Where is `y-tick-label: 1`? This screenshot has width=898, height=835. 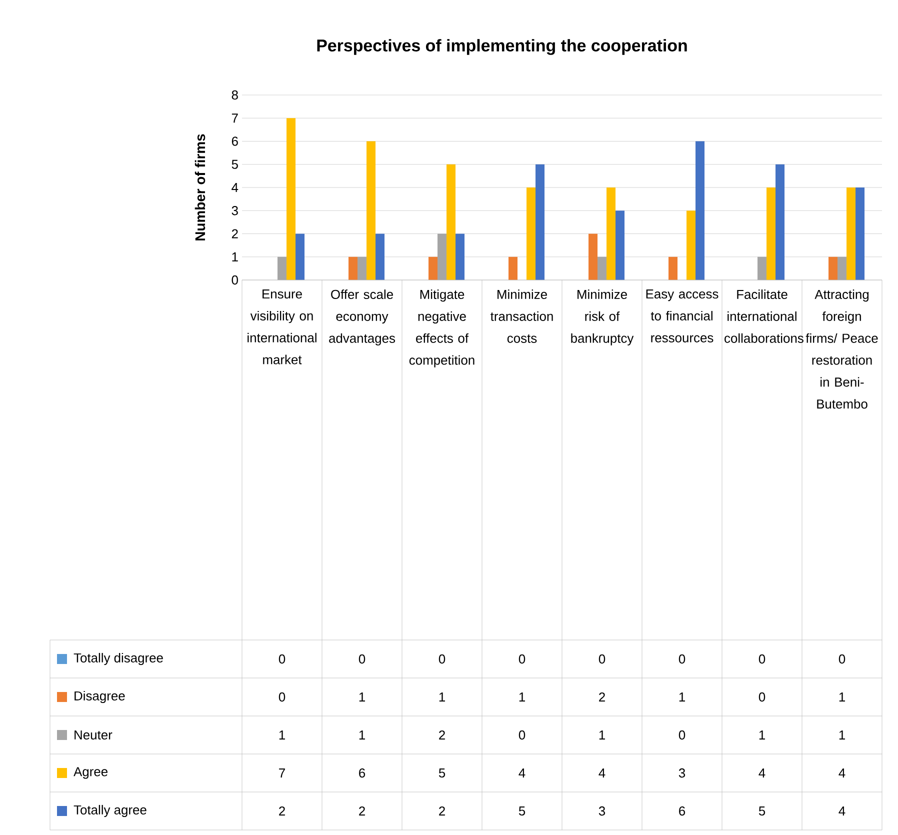
y-tick-label: 1 is located at coordinates (235, 257).